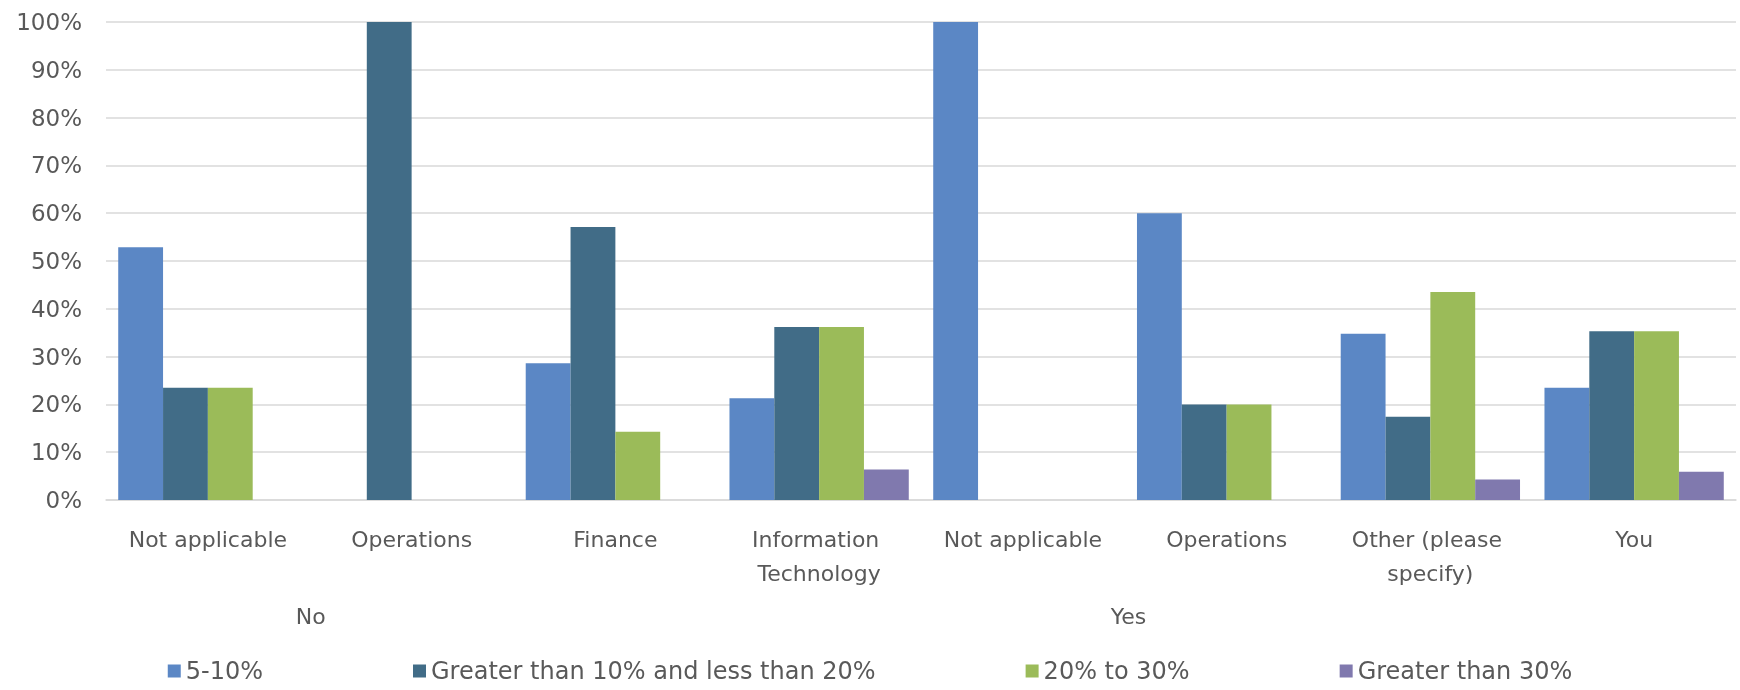 The image size is (1740, 690). Describe the element at coordinates (653, 671) in the screenshot. I see `legend-label: Greater than 10% and less than 20%` at that location.